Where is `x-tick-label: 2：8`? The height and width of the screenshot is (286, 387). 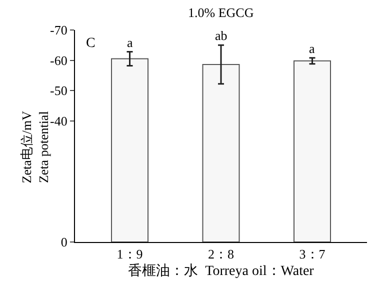
x-tick-label: 2：8 is located at coordinates (221, 254).